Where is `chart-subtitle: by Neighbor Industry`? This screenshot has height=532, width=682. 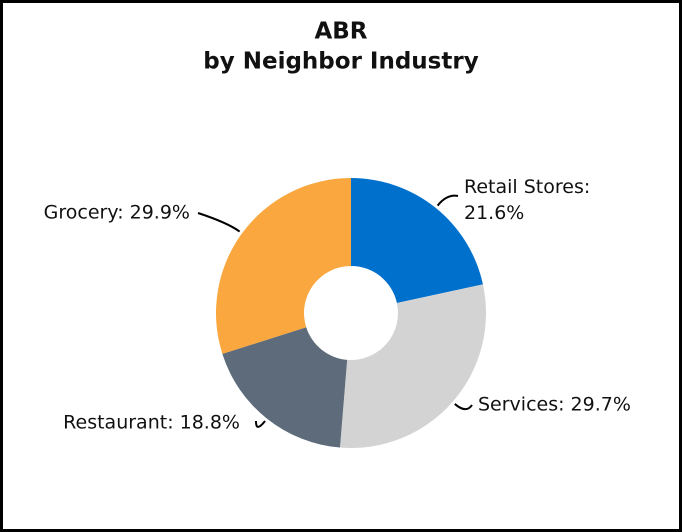
chart-subtitle: by Neighbor Industry is located at coordinates (340, 62).